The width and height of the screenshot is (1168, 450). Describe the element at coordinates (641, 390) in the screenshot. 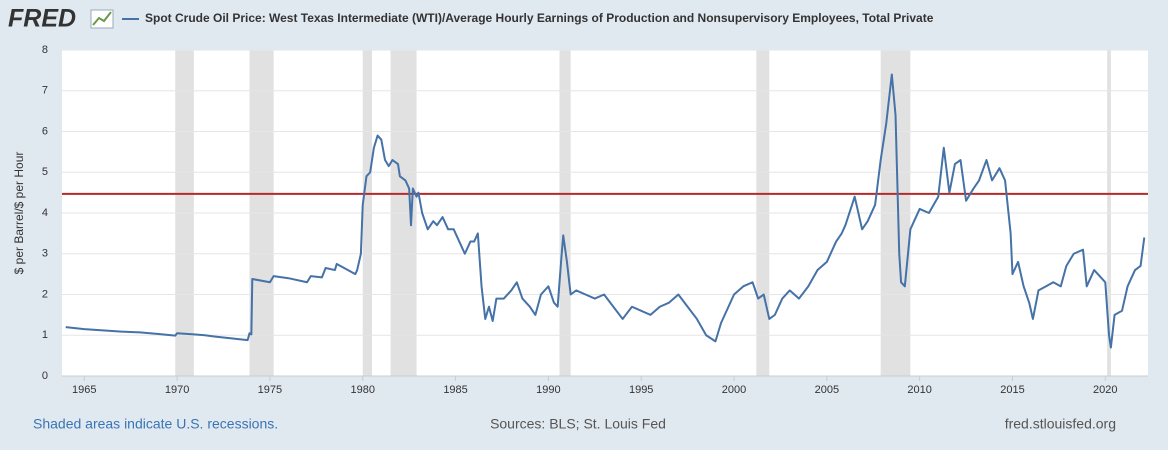

I see `x-tick-label: 1995` at that location.